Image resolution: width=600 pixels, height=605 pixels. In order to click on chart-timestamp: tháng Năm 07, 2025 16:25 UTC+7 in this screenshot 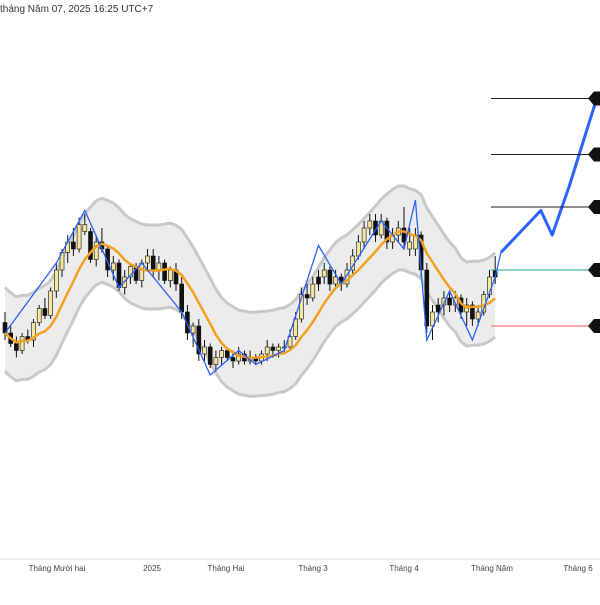, I will do `click(77, 9)`.